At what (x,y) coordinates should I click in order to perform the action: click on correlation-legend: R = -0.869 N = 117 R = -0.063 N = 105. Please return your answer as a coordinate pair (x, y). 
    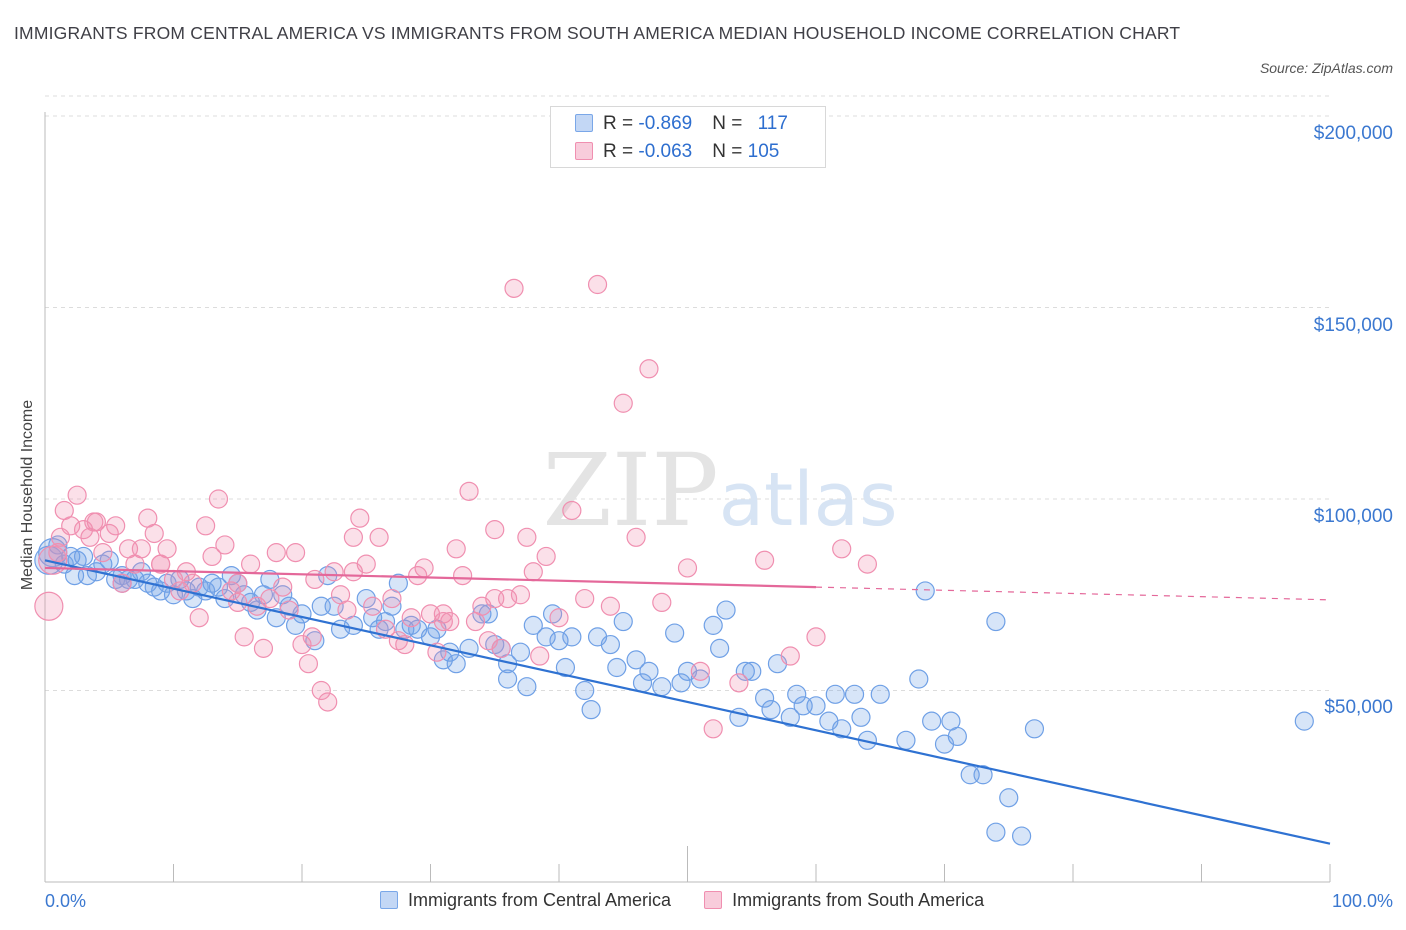
    Looking at the image, I should click on (688, 137).